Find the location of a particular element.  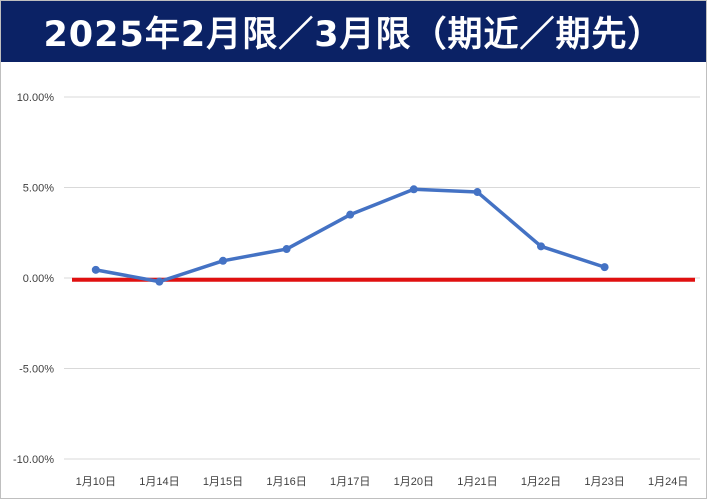

x-tick-label: 1月10日 is located at coordinates (96, 482).